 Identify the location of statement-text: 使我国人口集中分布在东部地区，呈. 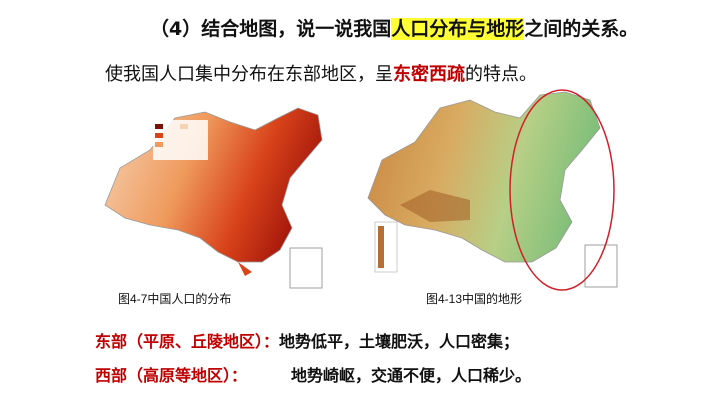
(249, 74).